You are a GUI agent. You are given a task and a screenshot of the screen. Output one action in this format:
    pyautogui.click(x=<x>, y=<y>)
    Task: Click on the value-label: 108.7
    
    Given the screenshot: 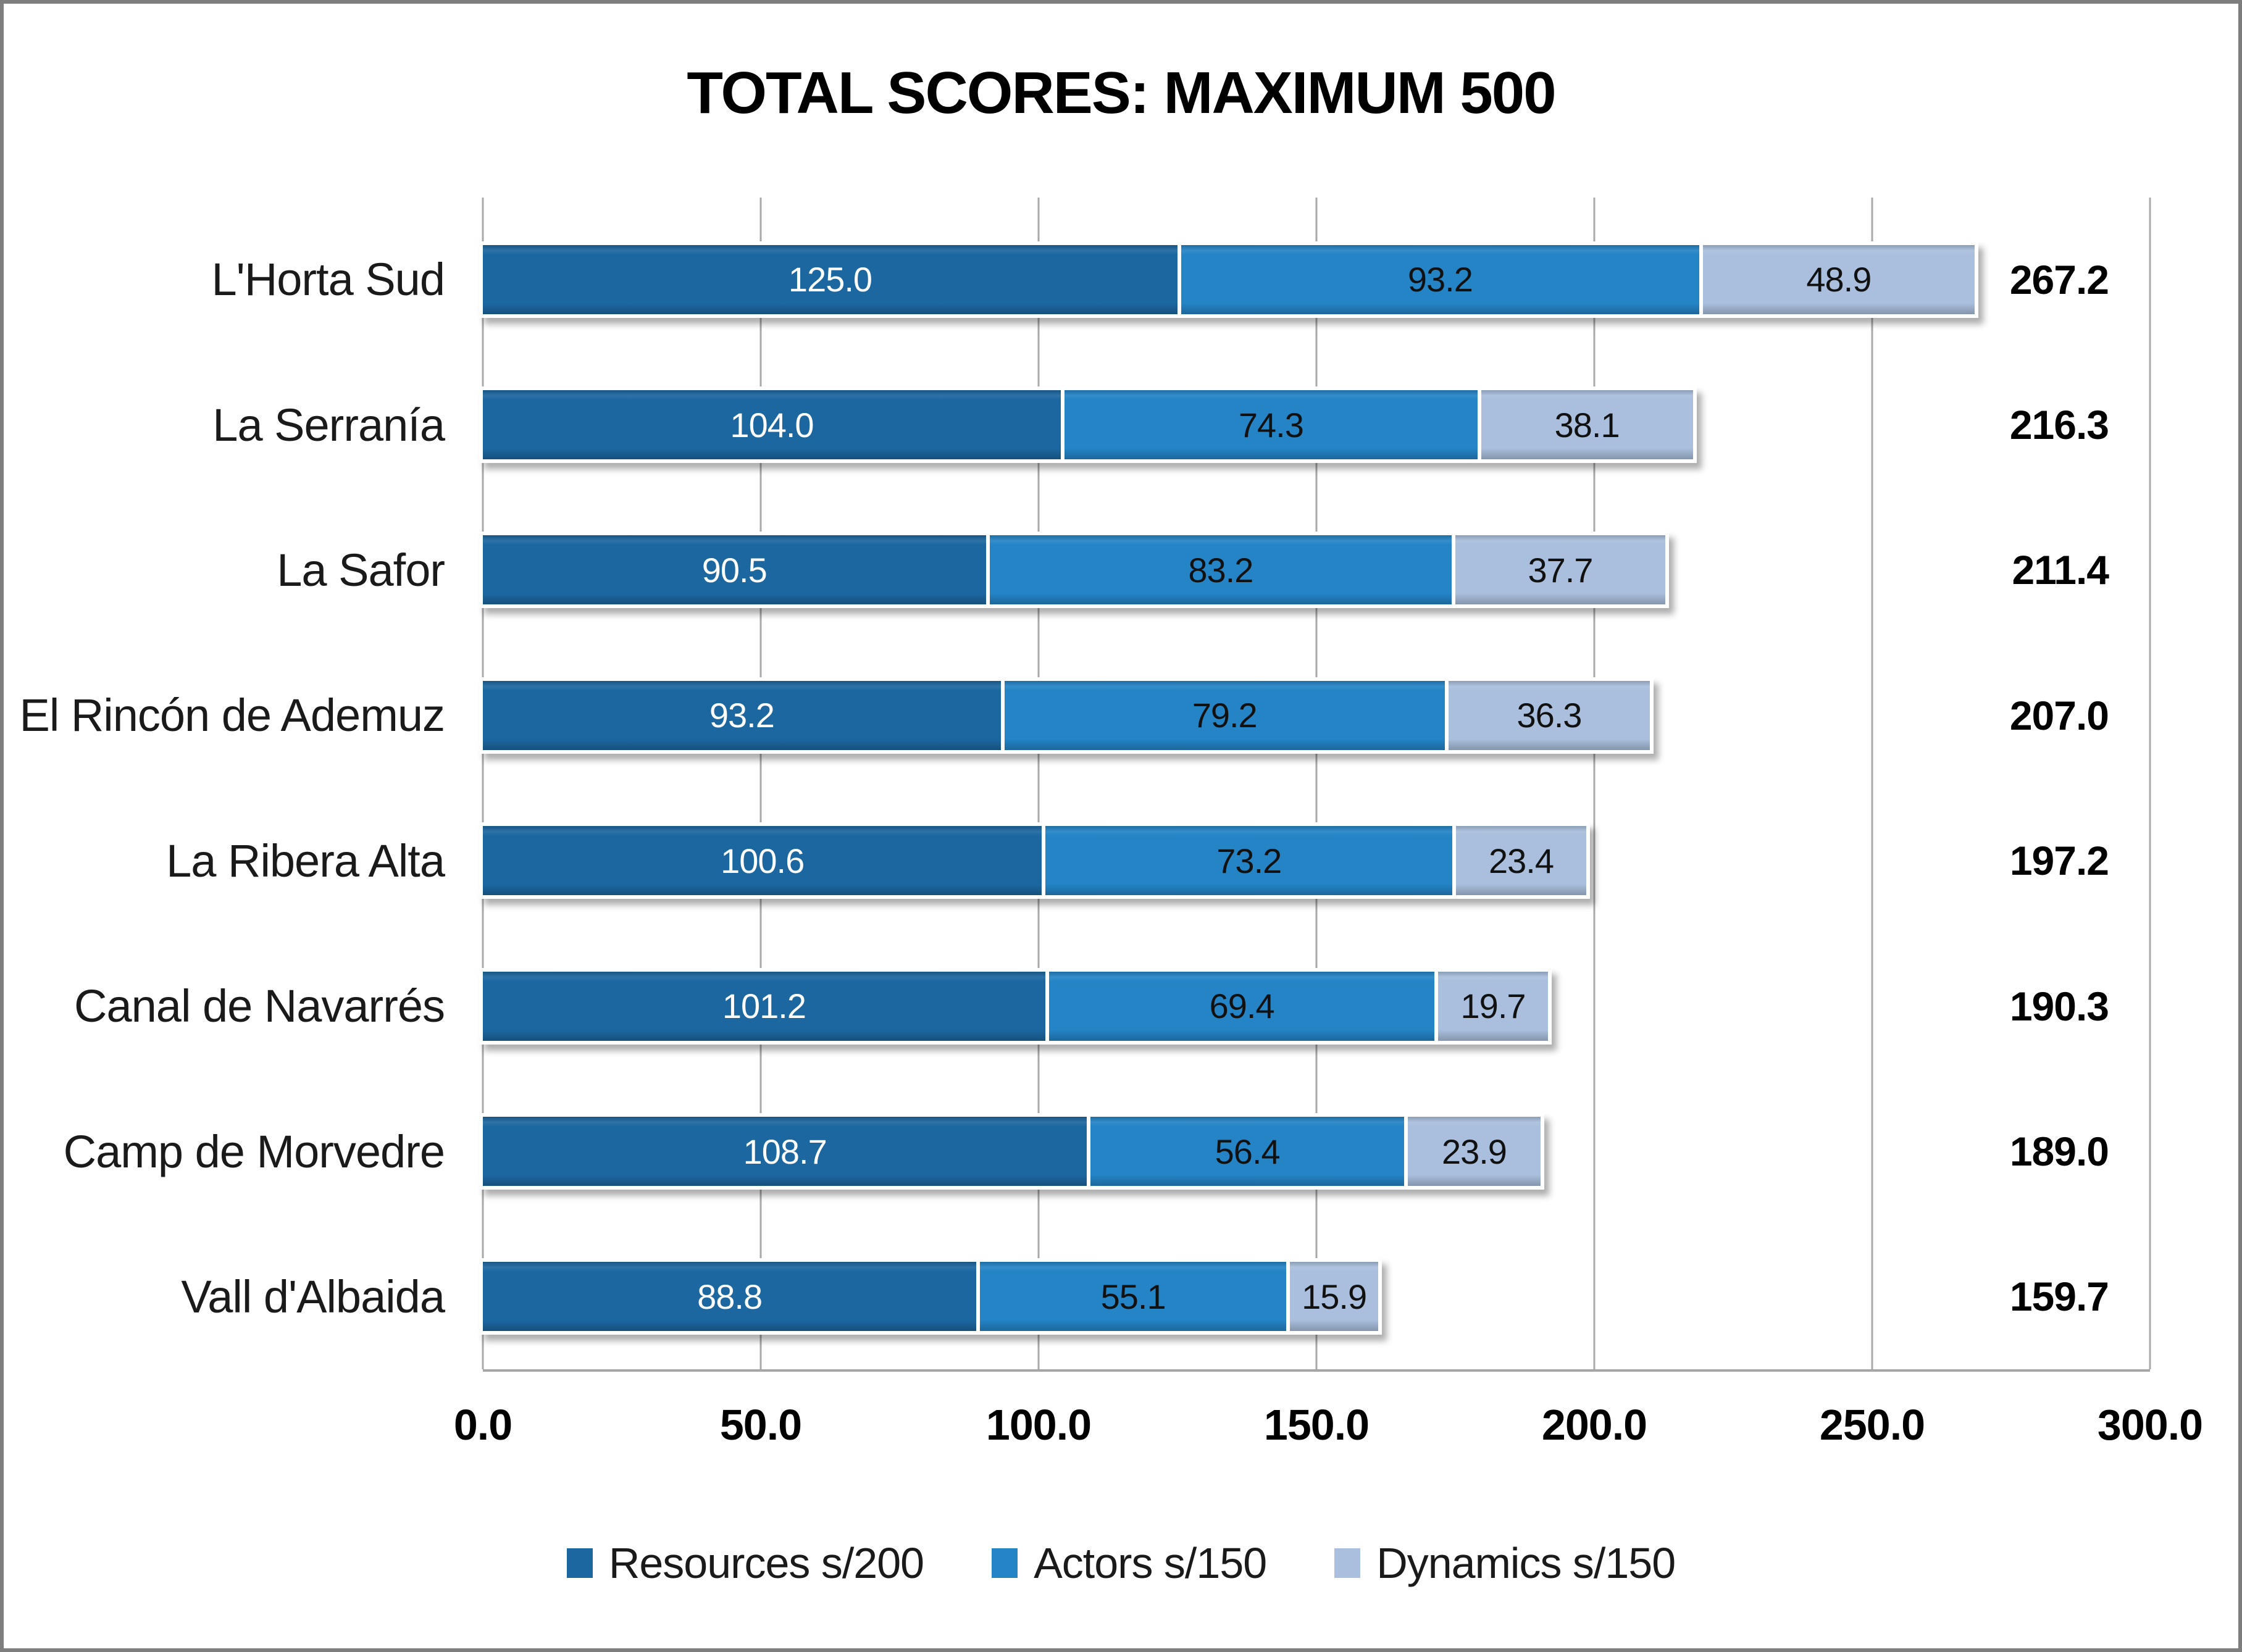 What is the action you would take?
    pyautogui.click(x=785, y=1151)
    